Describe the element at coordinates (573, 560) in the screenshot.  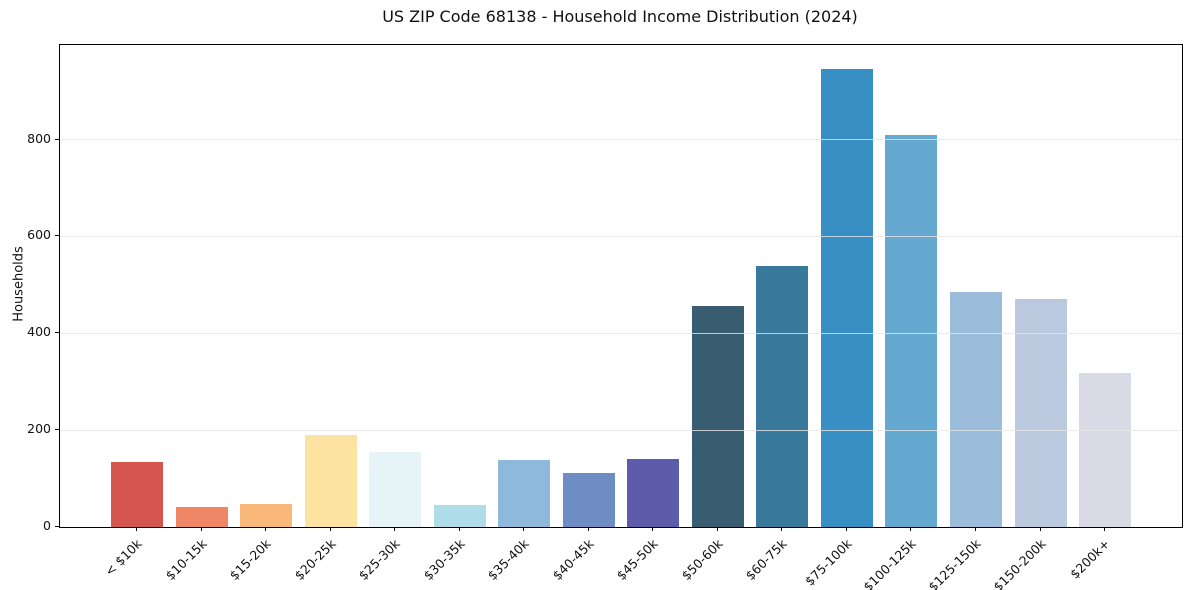
I see `x-tick-label: $40-45k` at that location.